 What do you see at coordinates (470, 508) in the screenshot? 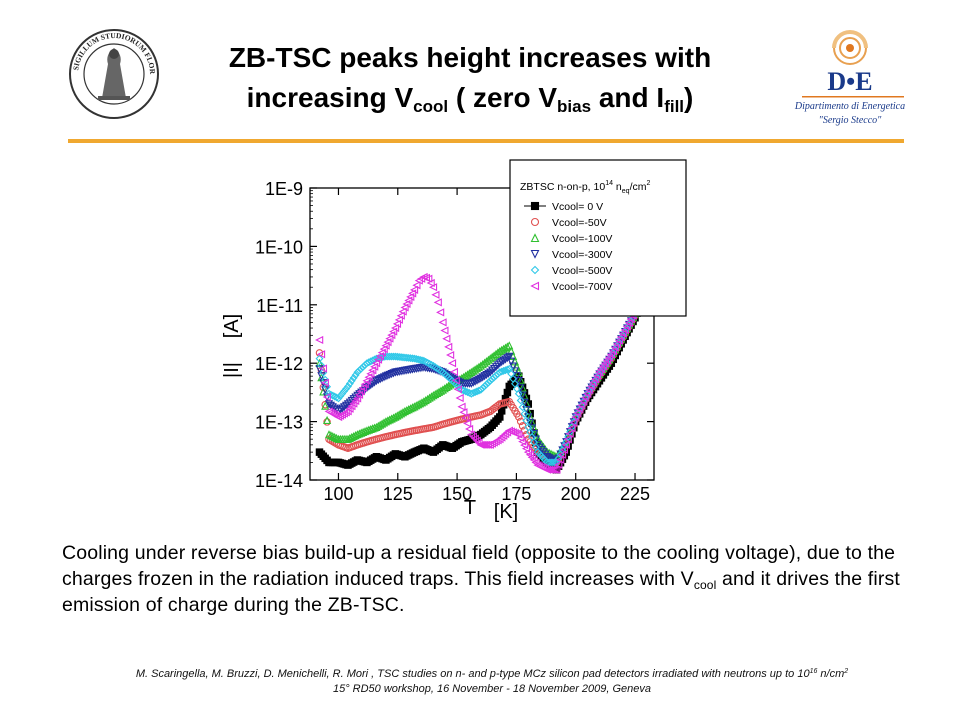
I see `x-axis-var: T` at bounding box center [470, 508].